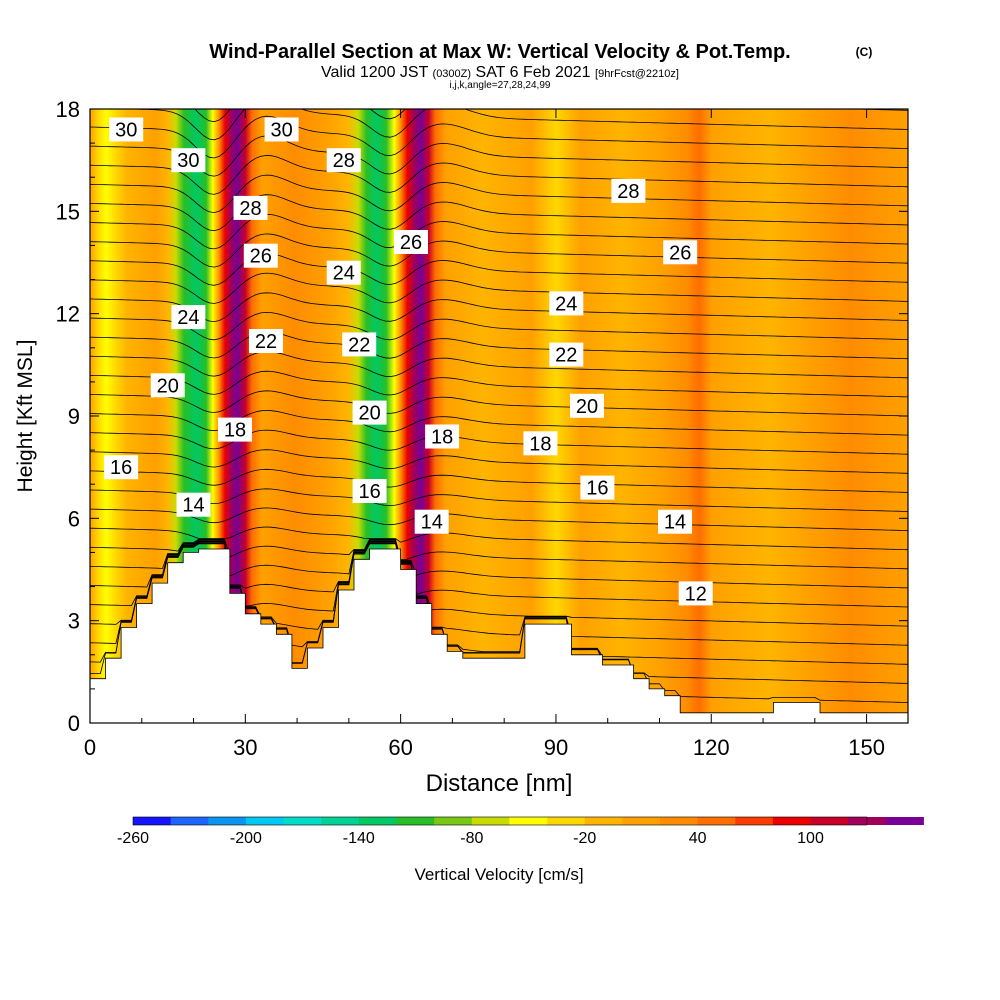 The height and width of the screenshot is (1000, 1000). I want to click on colorbar-tick-label: 100, so click(810, 838).